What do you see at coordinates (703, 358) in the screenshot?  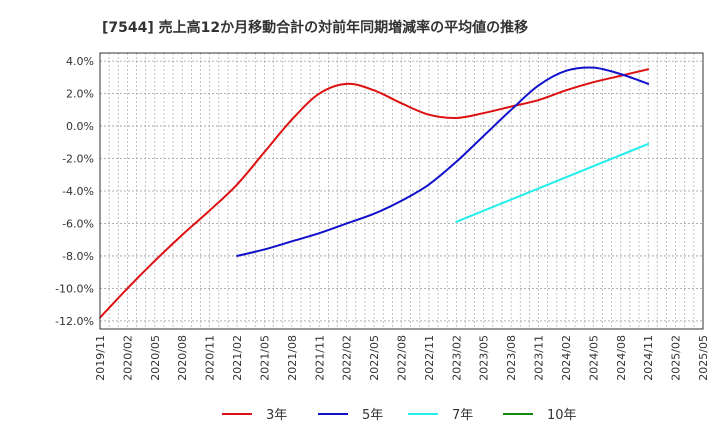 I see `x-tick-label: 2025/05` at bounding box center [703, 358].